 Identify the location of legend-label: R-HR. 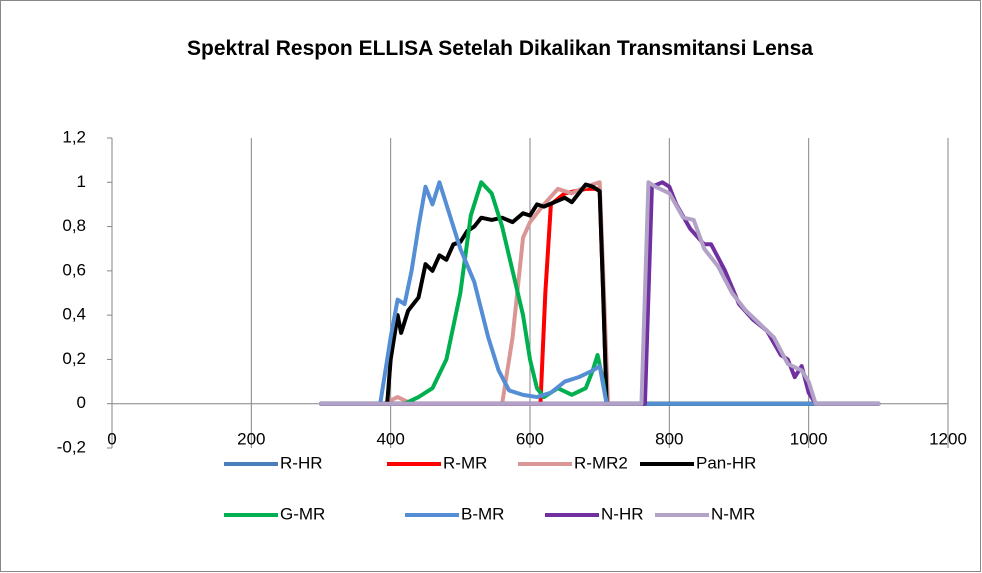
(301, 462).